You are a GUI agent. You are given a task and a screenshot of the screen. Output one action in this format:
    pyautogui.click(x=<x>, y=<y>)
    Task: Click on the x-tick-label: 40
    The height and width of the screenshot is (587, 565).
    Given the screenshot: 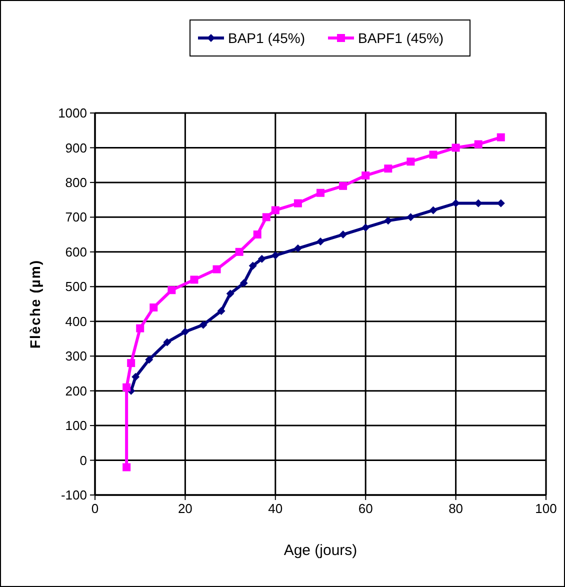 What is the action you would take?
    pyautogui.click(x=275, y=508)
    